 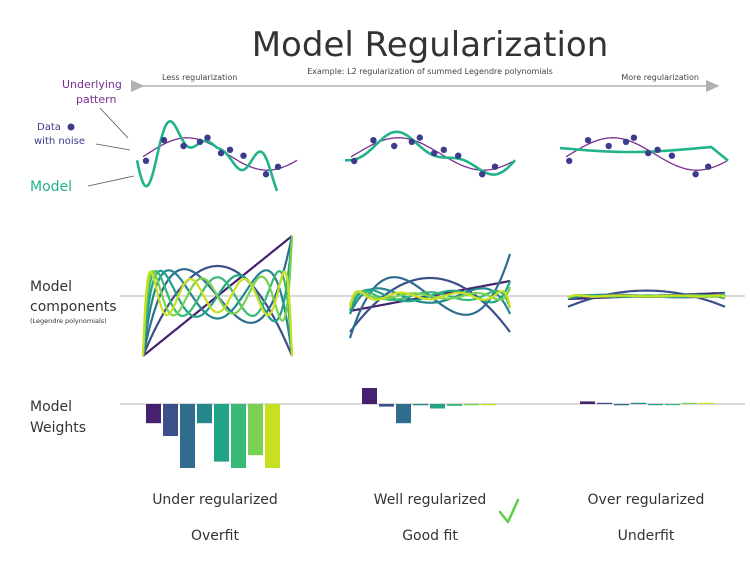 What do you see at coordinates (96, 99) in the screenshot?
I see `underlying-pattern-label-line2: pattern` at bounding box center [96, 99].